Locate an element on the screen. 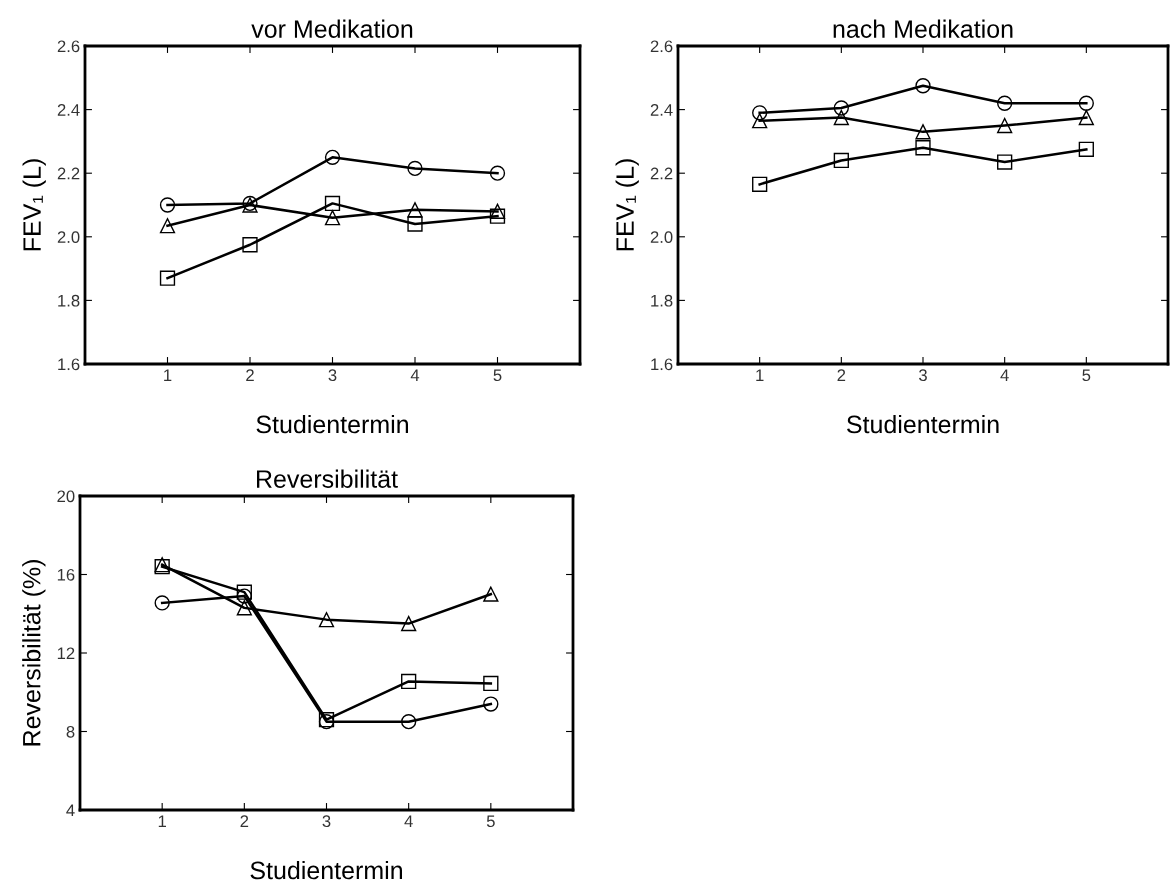 The image size is (1173, 891). y-axis-title: Reversibilität (%) is located at coordinates (34, 653).